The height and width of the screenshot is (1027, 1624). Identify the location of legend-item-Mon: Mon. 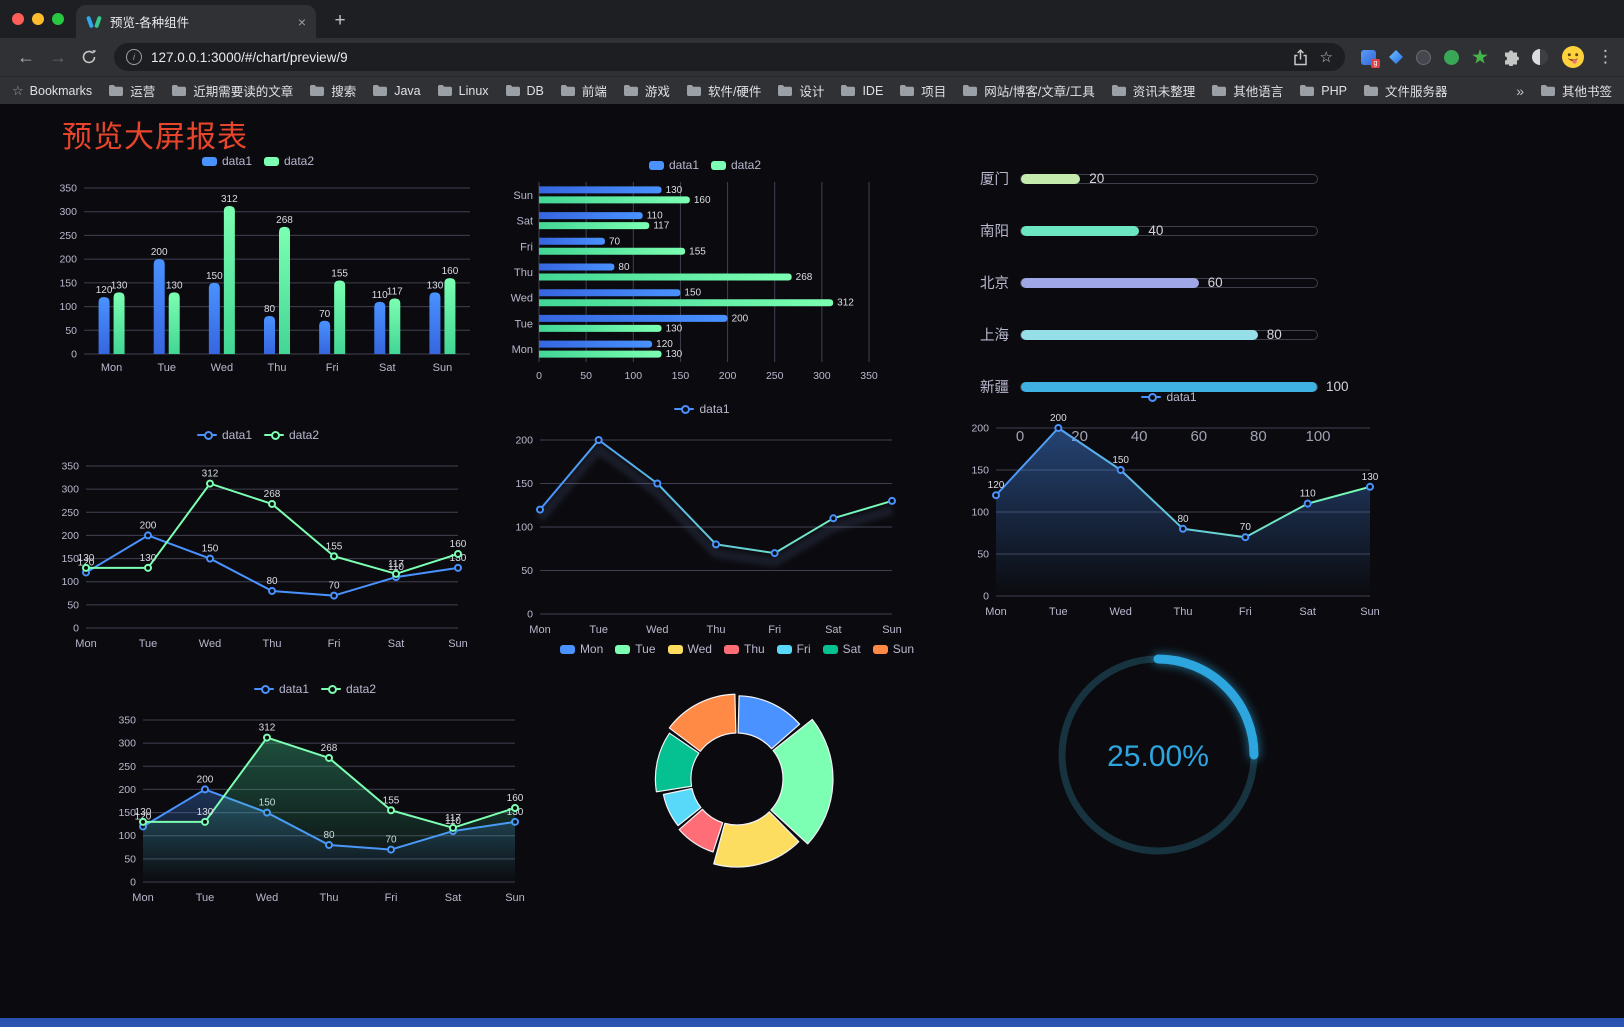
(581, 649).